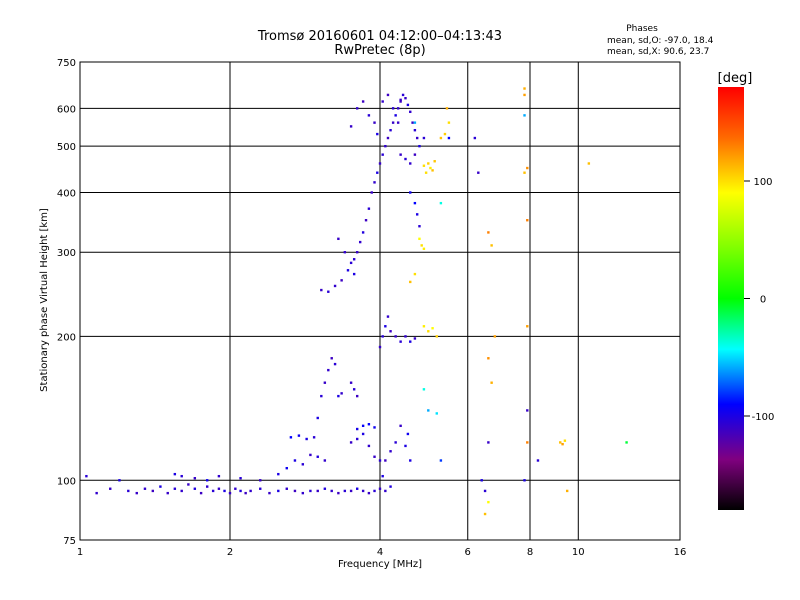  Describe the element at coordinates (66, 302) in the screenshot. I see `y-tick-labels: 75 100 200 300 400 500 600 750` at that location.